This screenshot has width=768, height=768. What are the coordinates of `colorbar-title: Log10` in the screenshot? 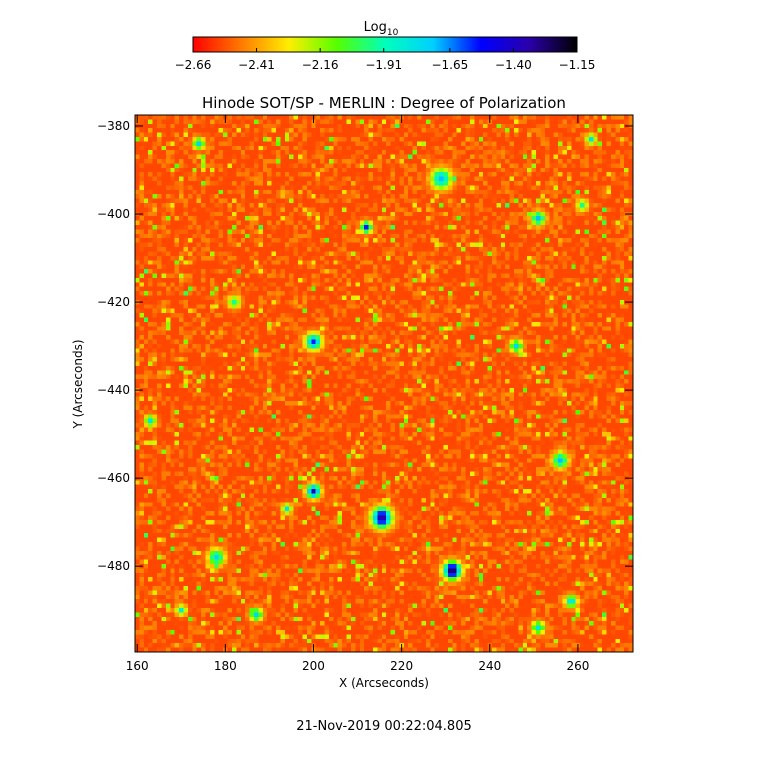 It's located at (381, 29).